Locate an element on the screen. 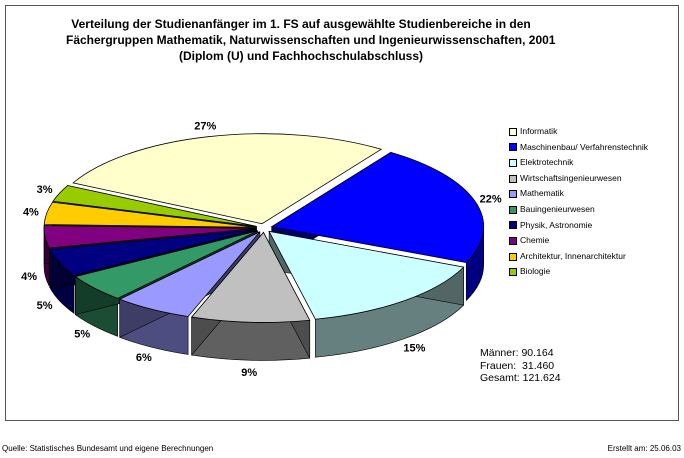 This screenshot has height=458, width=684. pie-percent-label: 15% is located at coordinates (414, 349).